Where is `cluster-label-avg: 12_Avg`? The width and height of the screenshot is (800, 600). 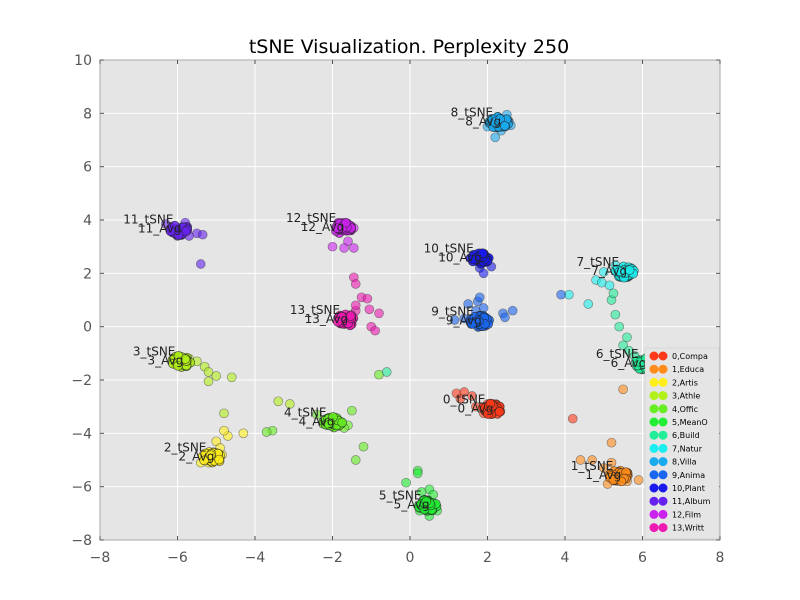
cluster-label-avg: 12_Avg is located at coordinates (323, 227).